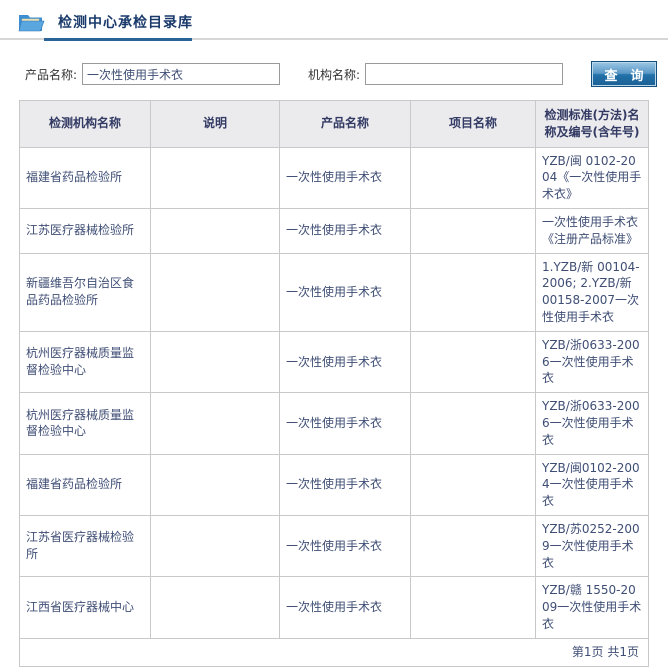  I want to click on table-header: 检测机构名称 说明 产品名称 项目名称 检测标准(方法)名称及编号(含年号), so click(334, 124).